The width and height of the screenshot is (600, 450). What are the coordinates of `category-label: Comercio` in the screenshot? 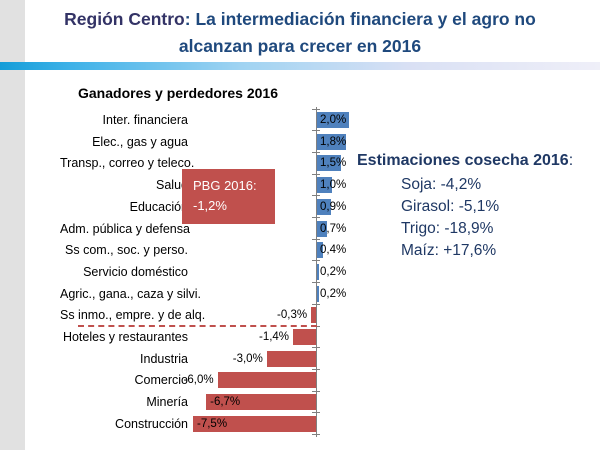 It's located at (161, 380).